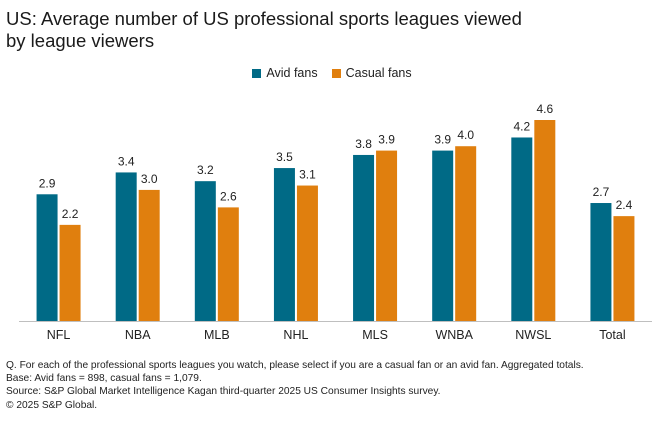  Describe the element at coordinates (228, 264) in the screenshot. I see `bar-mlb-casual` at that location.